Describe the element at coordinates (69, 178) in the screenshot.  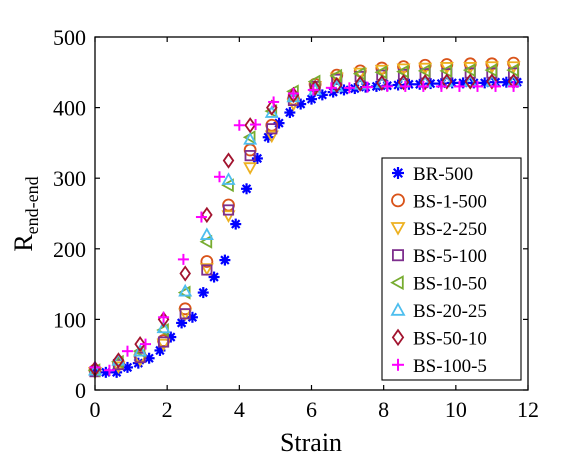
I see `y-tick-label: 300` at that location.